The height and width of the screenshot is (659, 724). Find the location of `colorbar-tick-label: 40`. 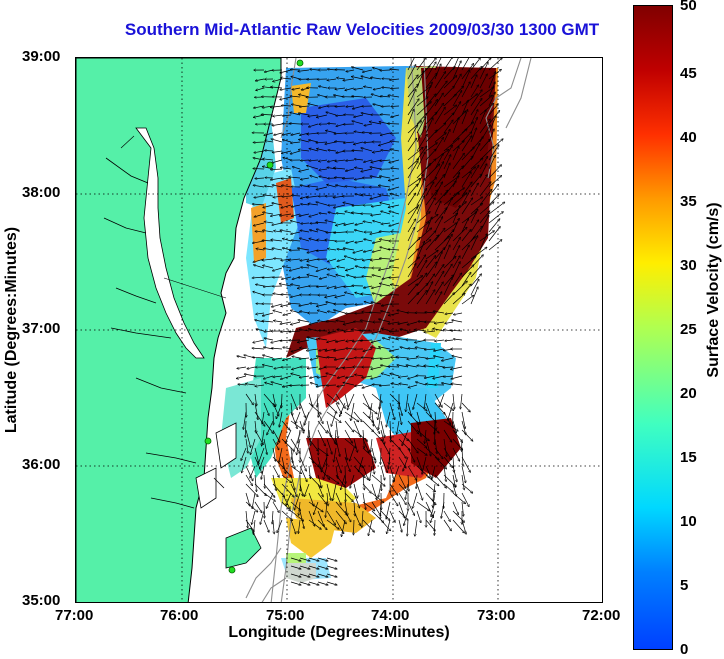

colorbar-tick-label: 40 is located at coordinates (688, 137).